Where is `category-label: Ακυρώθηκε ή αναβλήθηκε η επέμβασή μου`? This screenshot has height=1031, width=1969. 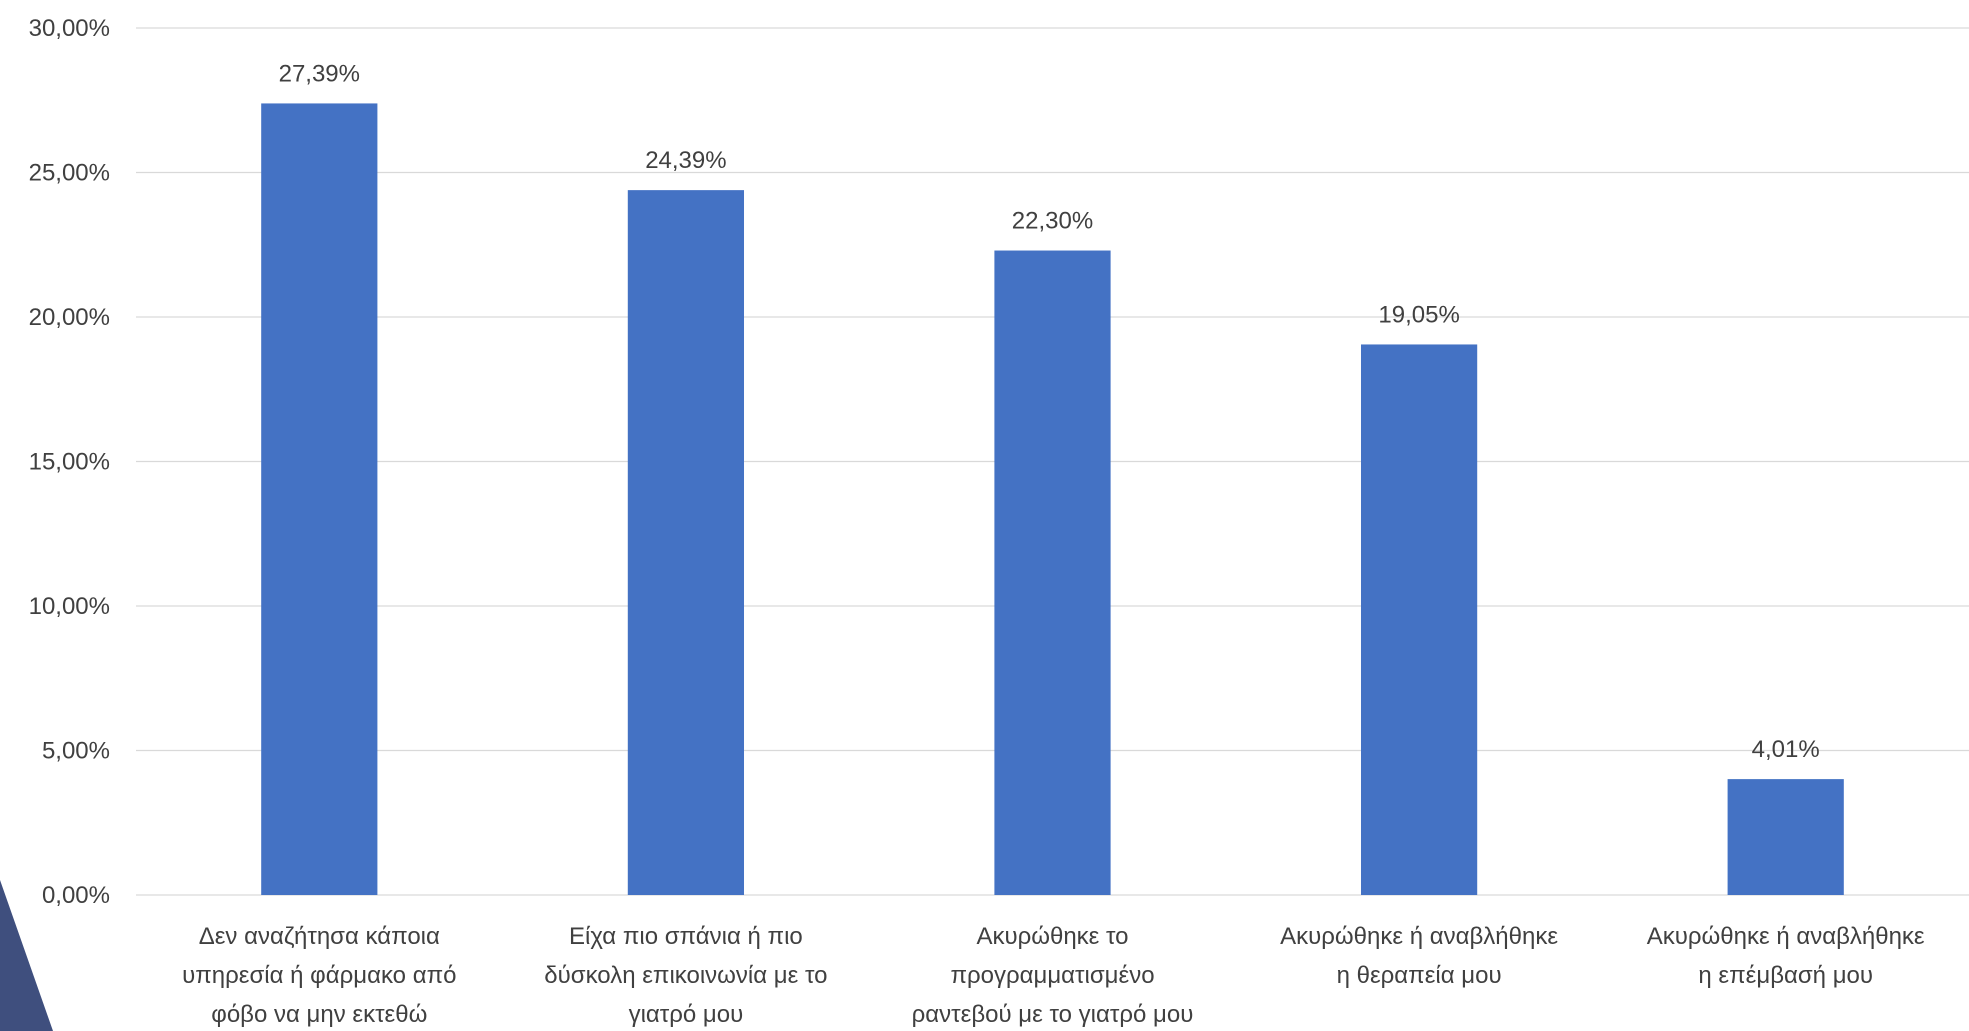
category-label: Ακυρώθηκε ή αναβλήθηκε η επέμβασή μου is located at coordinates (1786, 956).